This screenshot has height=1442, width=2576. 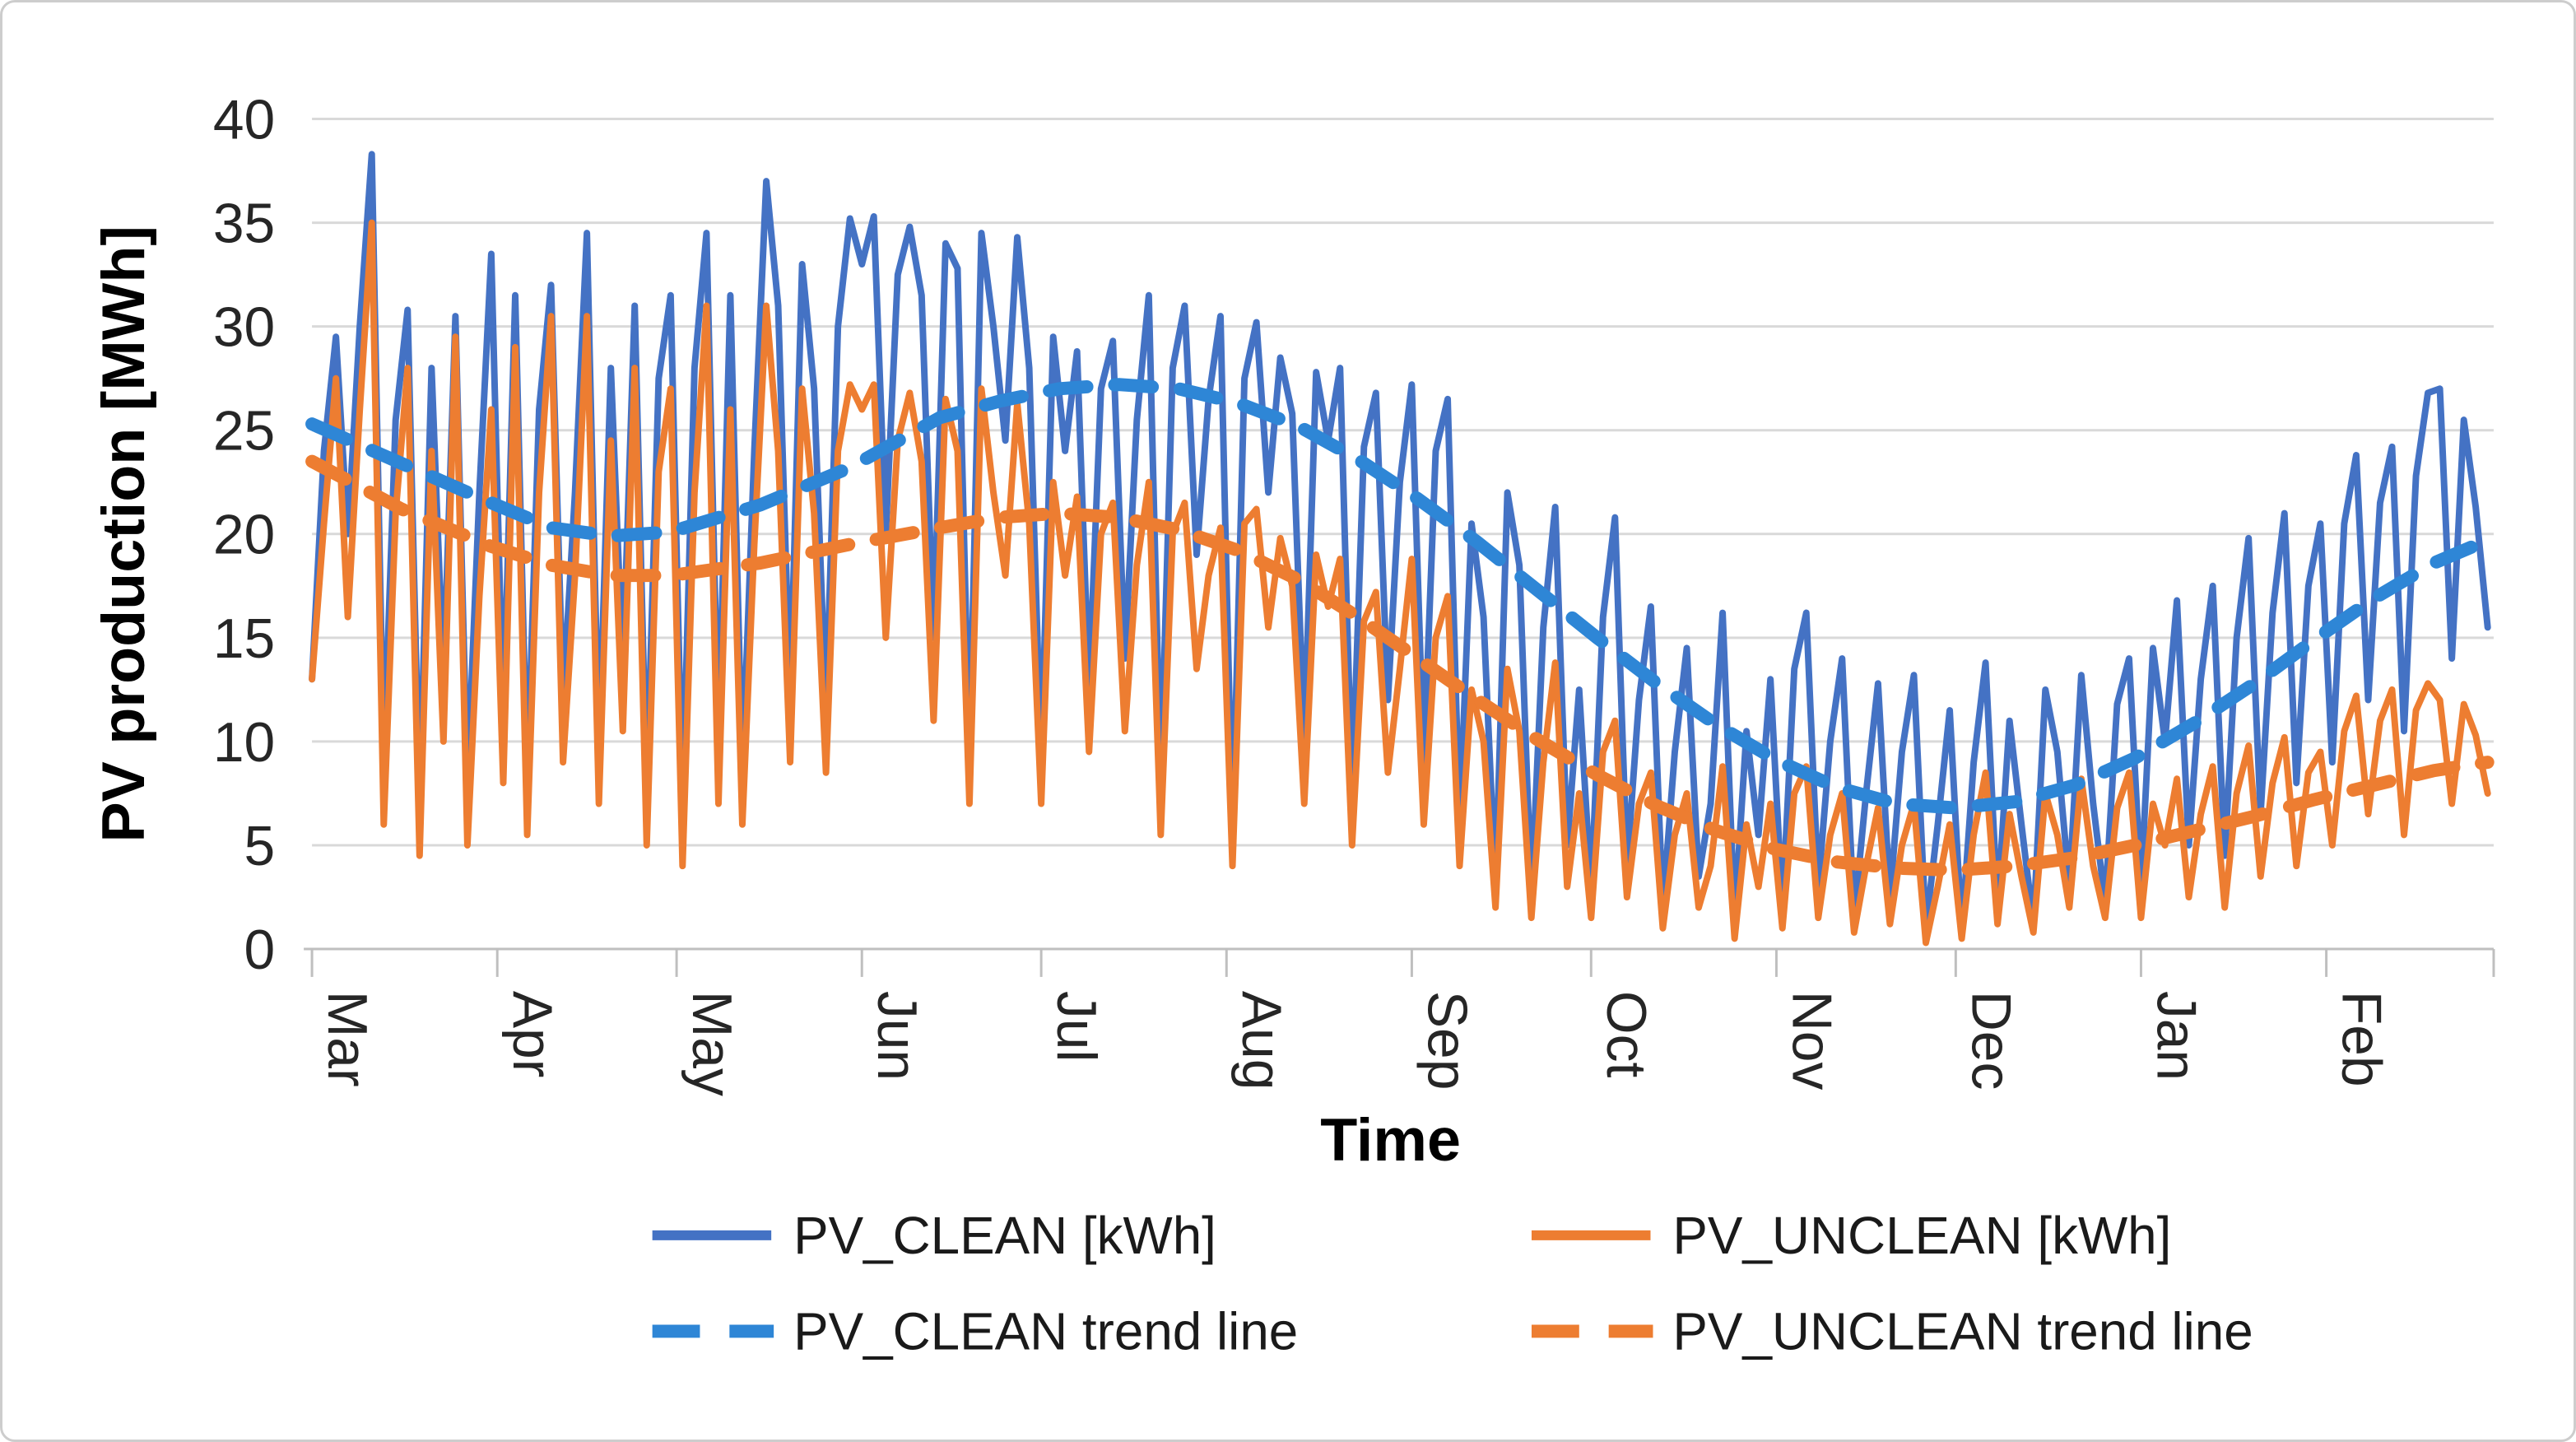 I want to click on legend-label: PV_UNCLEAN trend line, so click(x=1962, y=1331).